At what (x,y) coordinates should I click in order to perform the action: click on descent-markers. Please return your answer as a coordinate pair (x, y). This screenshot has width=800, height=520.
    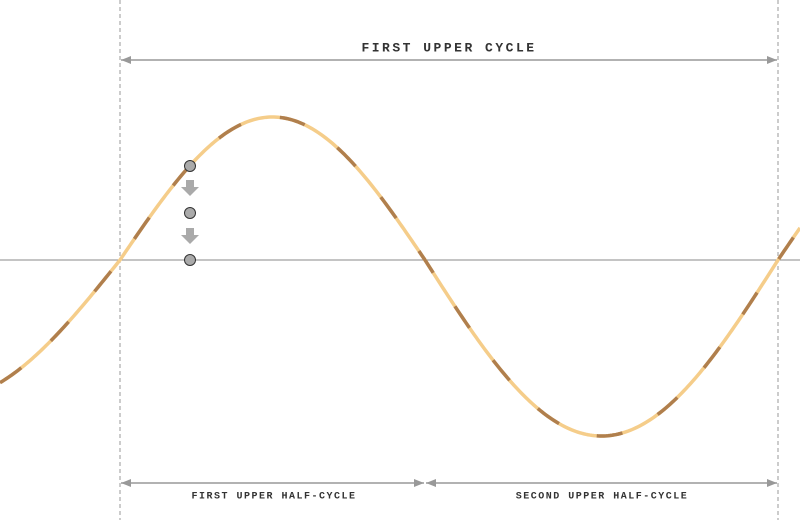
    Looking at the image, I should click on (190, 213).